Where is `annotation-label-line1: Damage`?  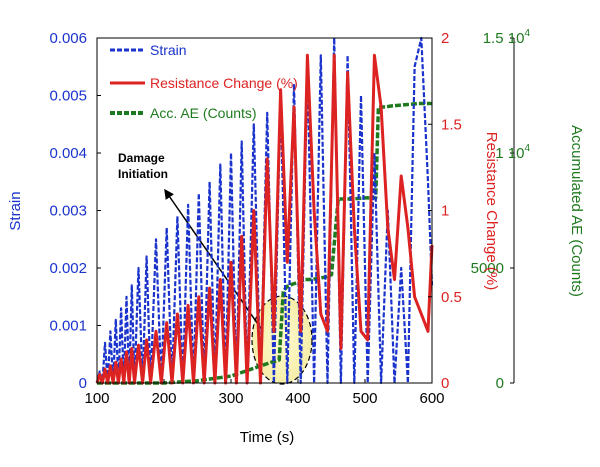 annotation-label-line1: Damage is located at coordinates (141, 158).